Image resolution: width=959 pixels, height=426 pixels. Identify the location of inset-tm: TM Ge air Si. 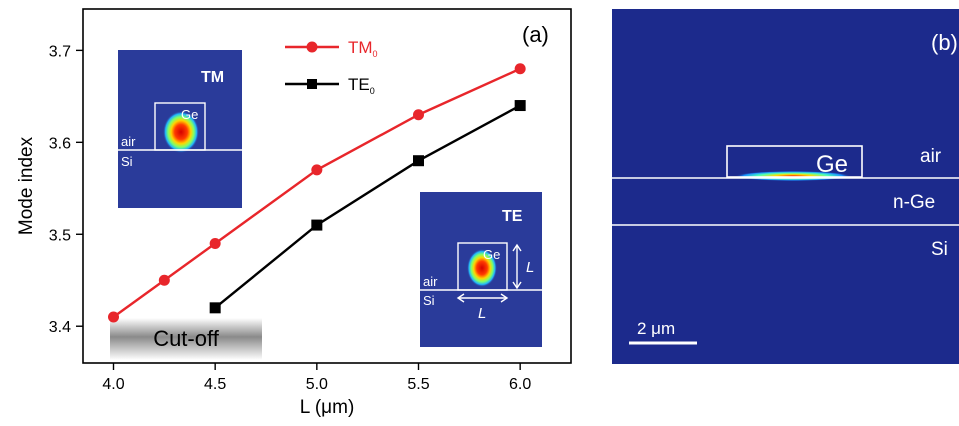
(180, 129).